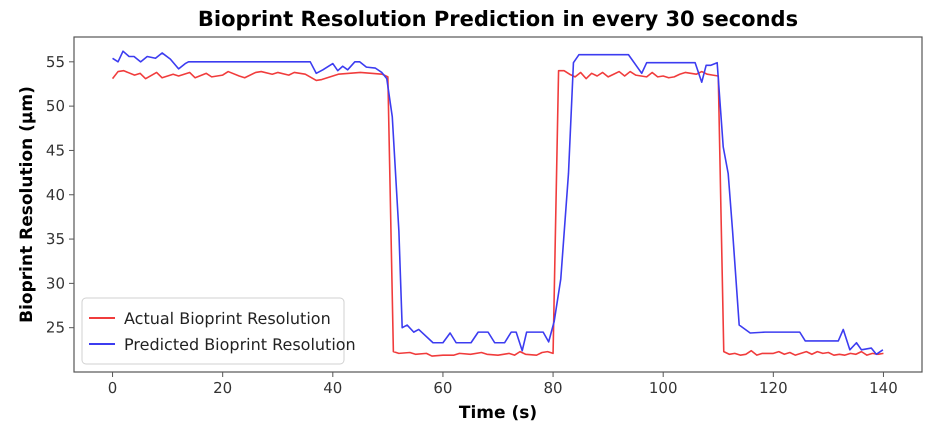 Image resolution: width=929 pixels, height=424 pixels. What do you see at coordinates (55, 283) in the screenshot?
I see `y-tick-label: 30` at bounding box center [55, 283].